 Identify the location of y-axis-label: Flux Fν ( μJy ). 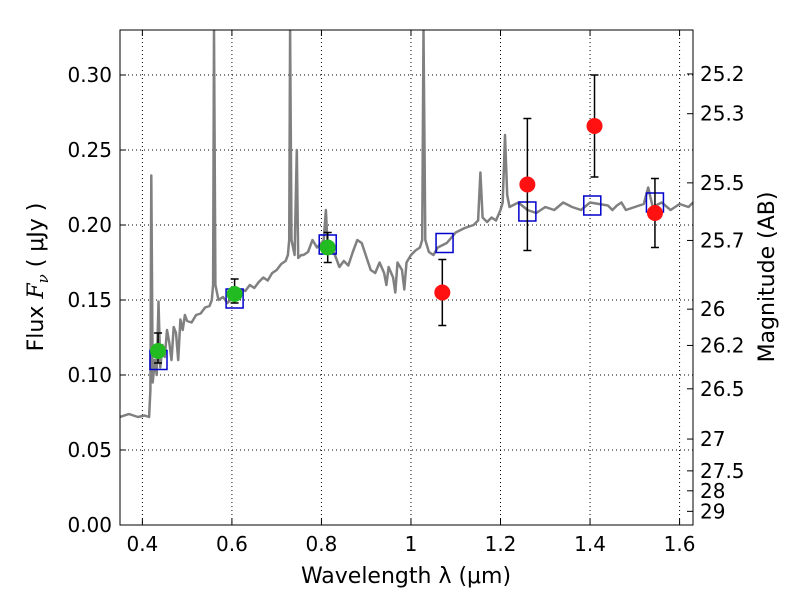
(38, 277).